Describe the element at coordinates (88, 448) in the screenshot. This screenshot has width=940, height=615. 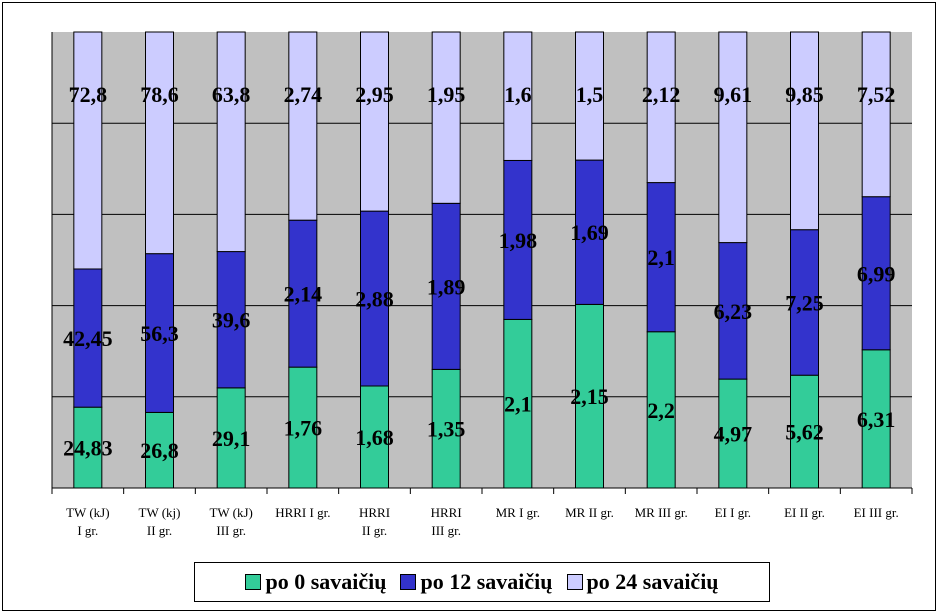
I see `data-label: 24,83` at that location.